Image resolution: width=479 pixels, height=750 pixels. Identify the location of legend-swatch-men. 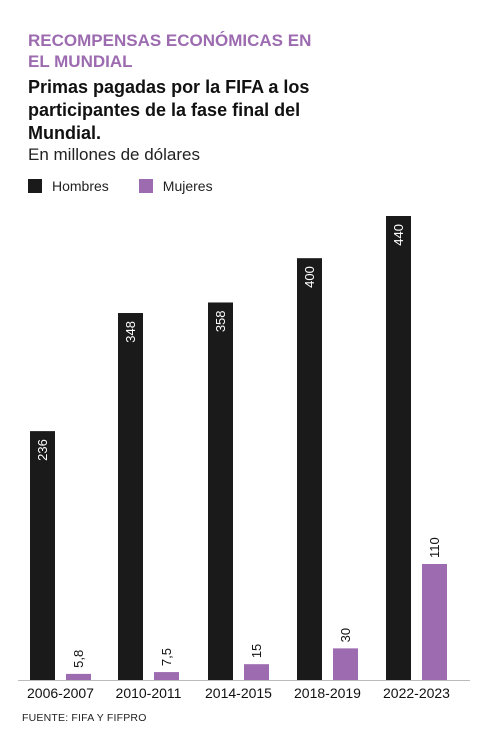
(35, 186).